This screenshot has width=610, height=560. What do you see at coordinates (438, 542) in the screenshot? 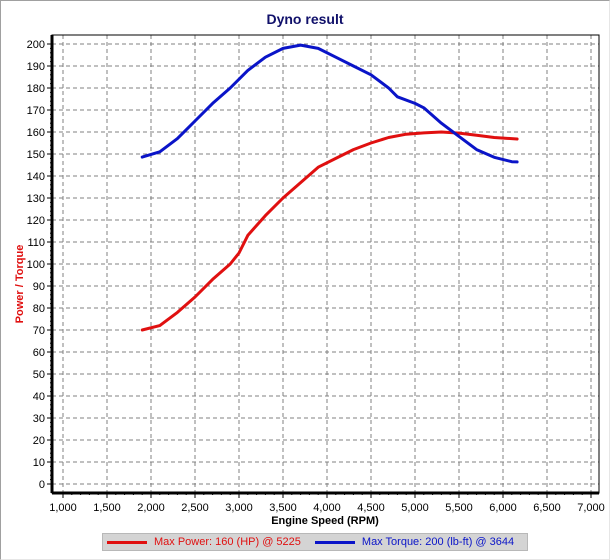
I see `legend-torque-label: Max Torque: 200 (lb-ft) @ 3644` at bounding box center [438, 542].